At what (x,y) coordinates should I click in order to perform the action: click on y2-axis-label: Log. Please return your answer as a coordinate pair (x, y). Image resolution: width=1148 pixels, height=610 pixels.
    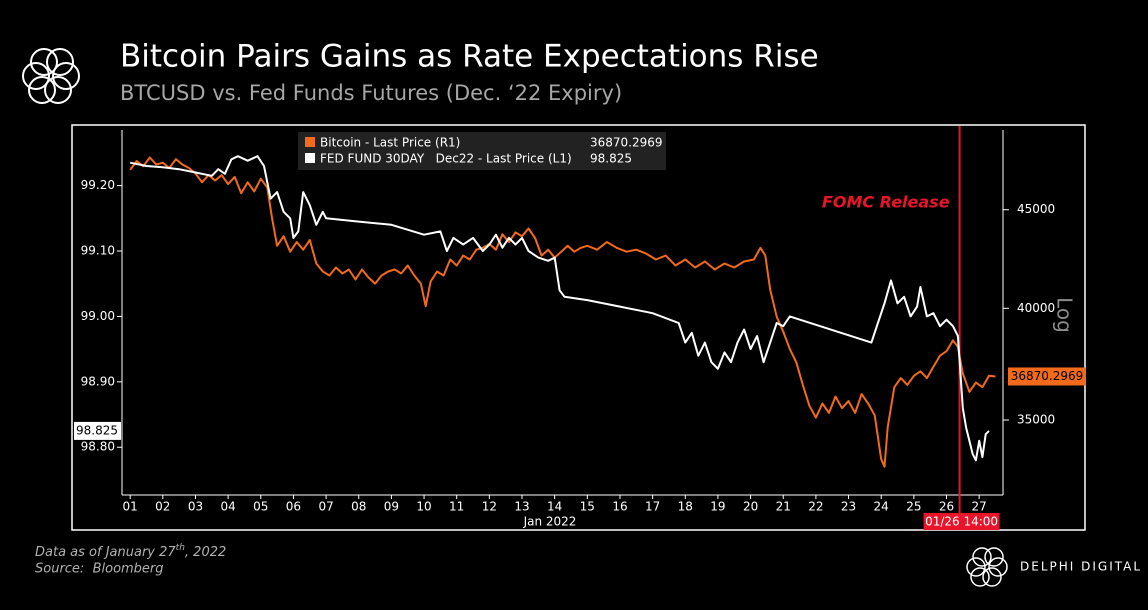
    Looking at the image, I should click on (1065, 315).